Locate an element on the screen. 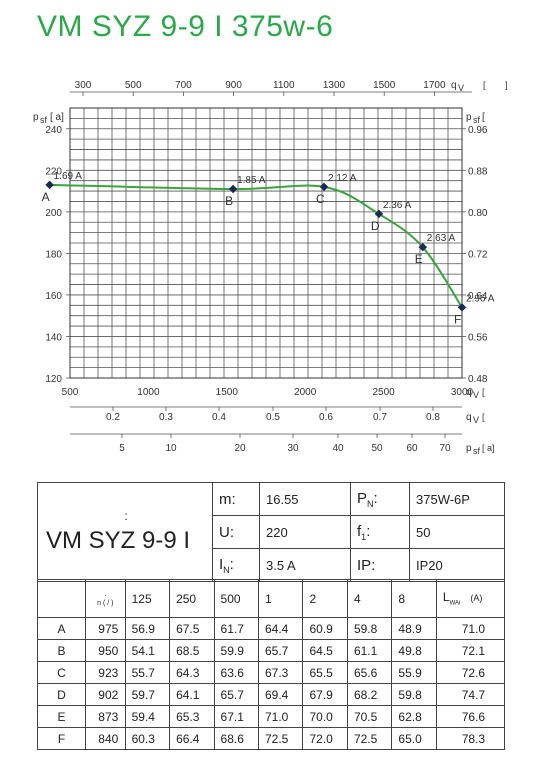 Image resolution: width=542 pixels, height=783 pixels. i-key: IN: is located at coordinates (236, 565).